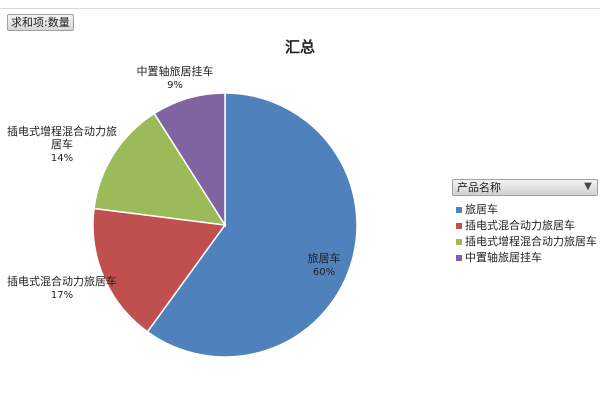  What do you see at coordinates (588, 186) in the screenshot?
I see `filter-funnel-icon: ▼` at bounding box center [588, 186].